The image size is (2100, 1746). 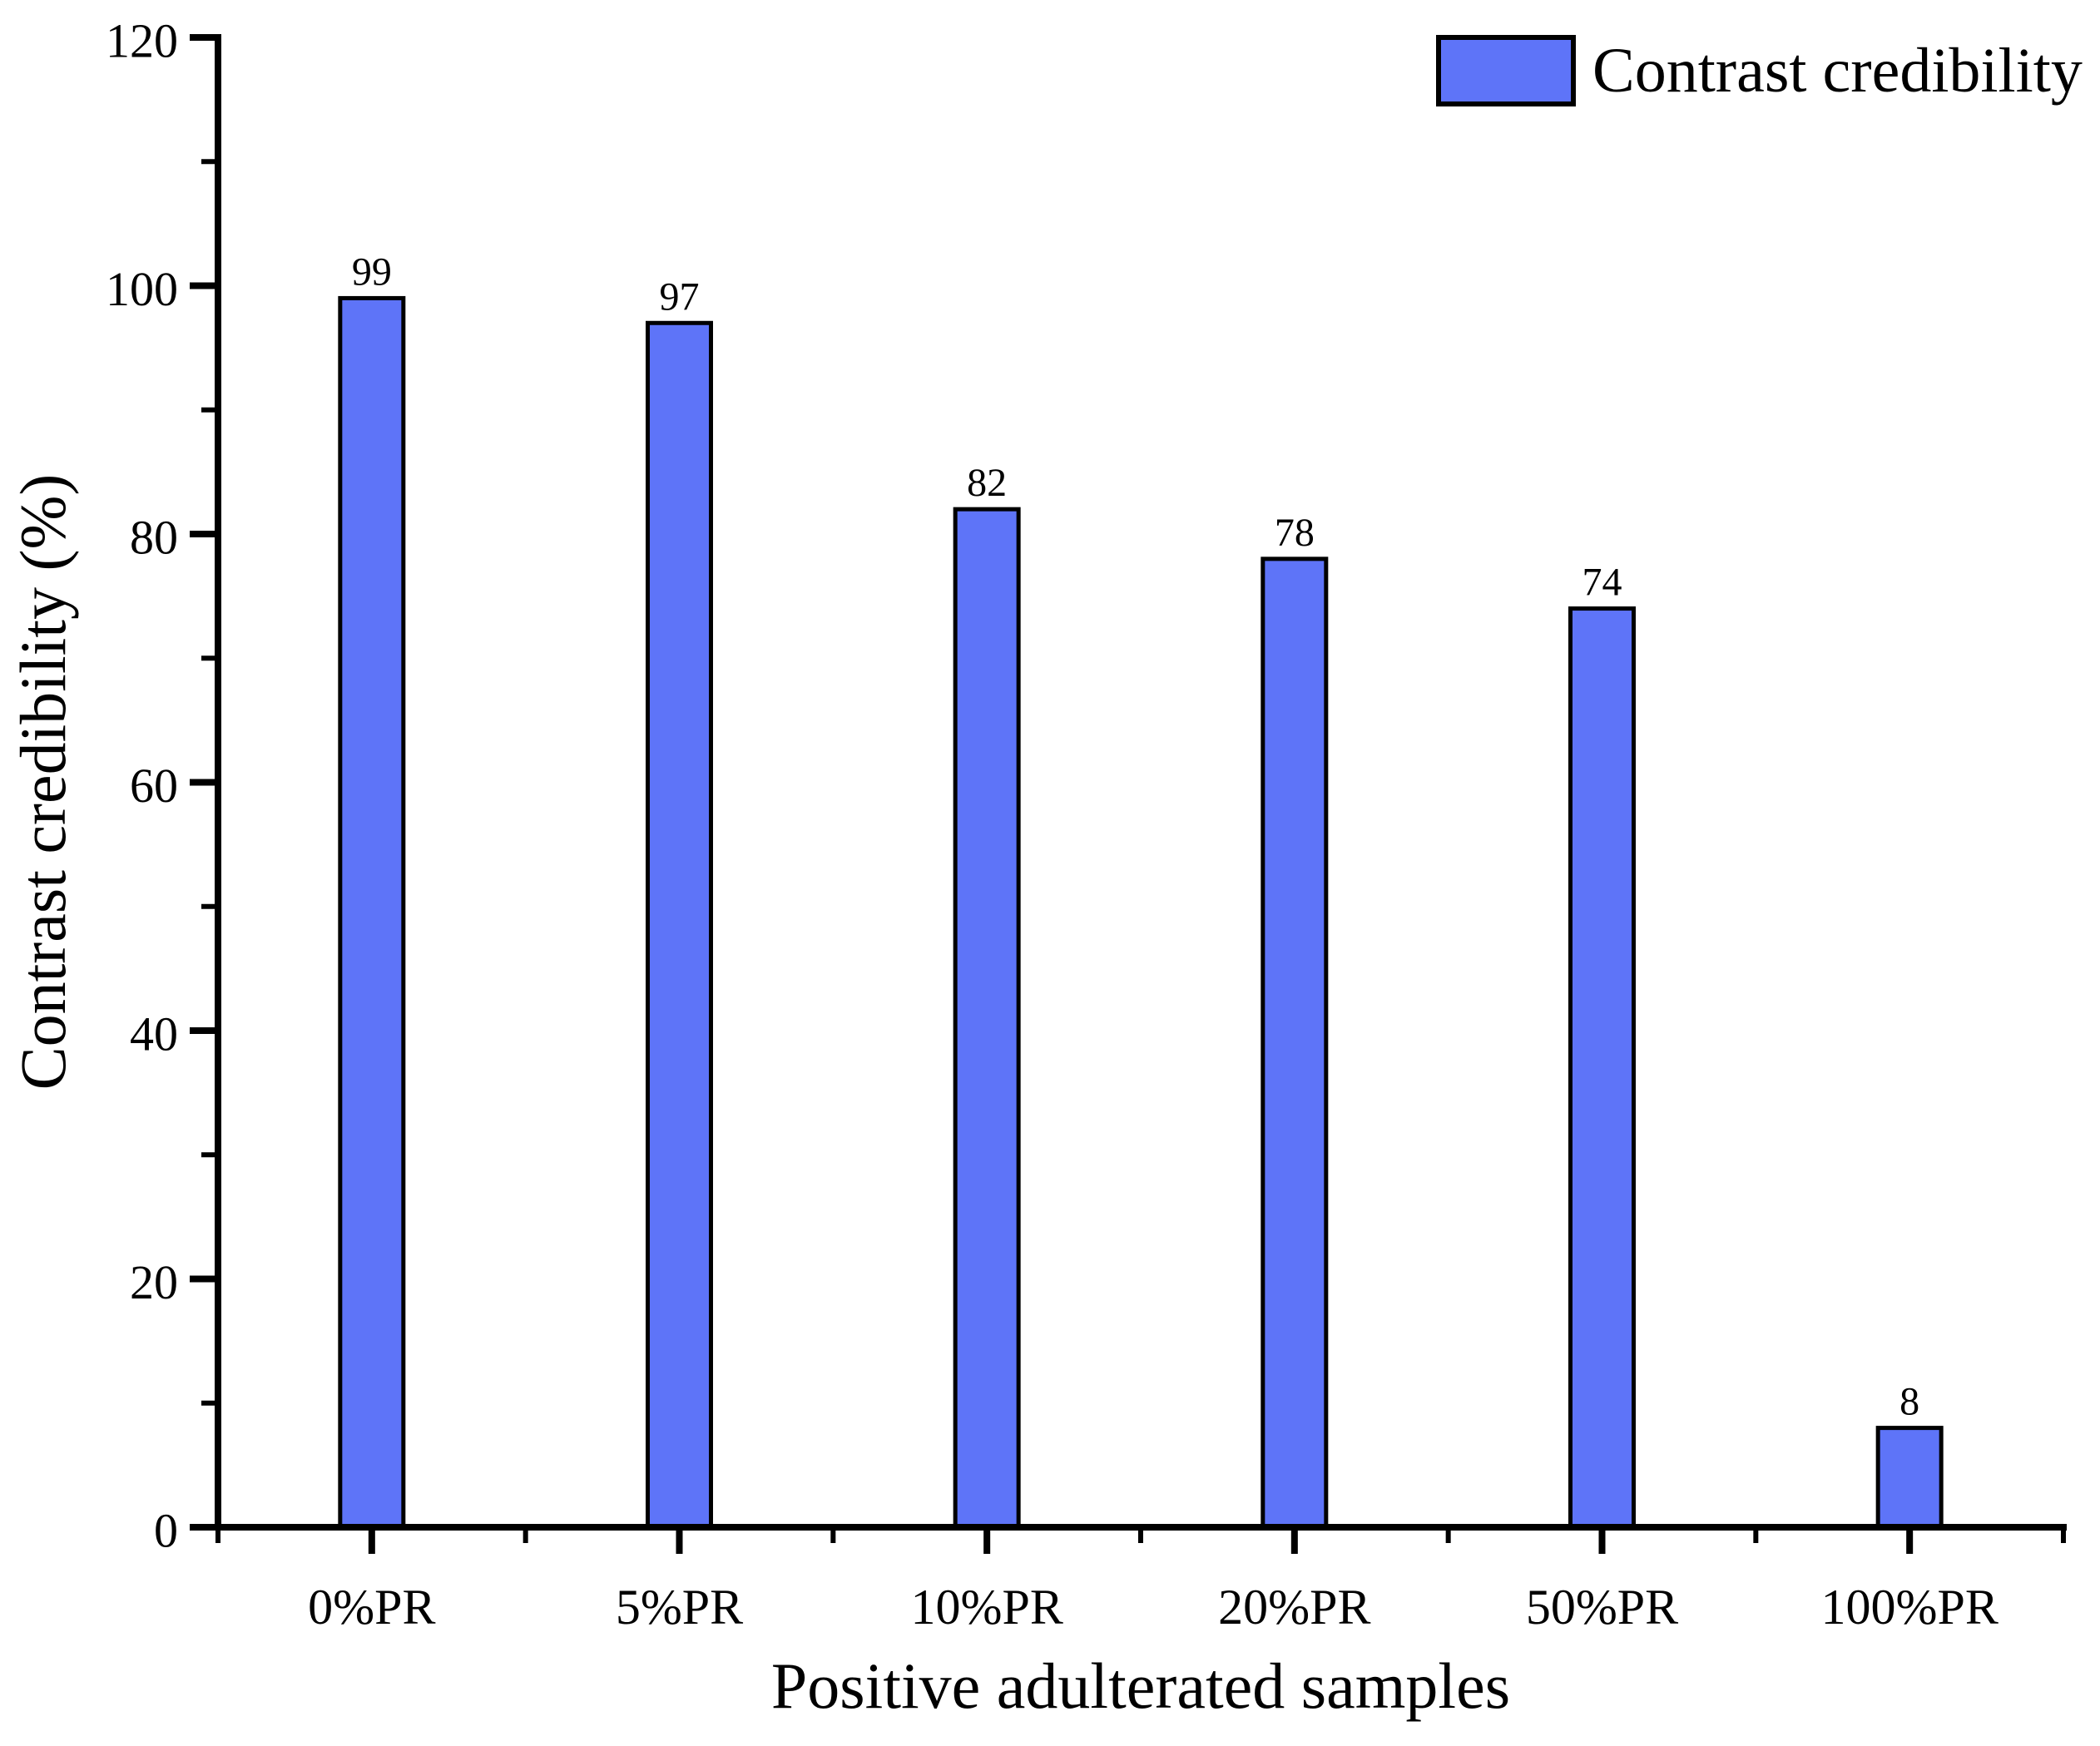 What do you see at coordinates (1909, 1402) in the screenshot?
I see `bar-value-label: 8` at bounding box center [1909, 1402].